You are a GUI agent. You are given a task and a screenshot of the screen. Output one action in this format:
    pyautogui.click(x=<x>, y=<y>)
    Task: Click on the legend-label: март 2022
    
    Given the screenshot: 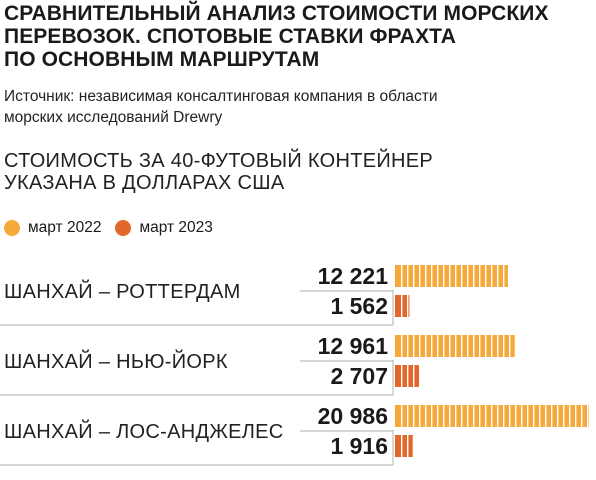 What is the action you would take?
    pyautogui.click(x=65, y=227)
    